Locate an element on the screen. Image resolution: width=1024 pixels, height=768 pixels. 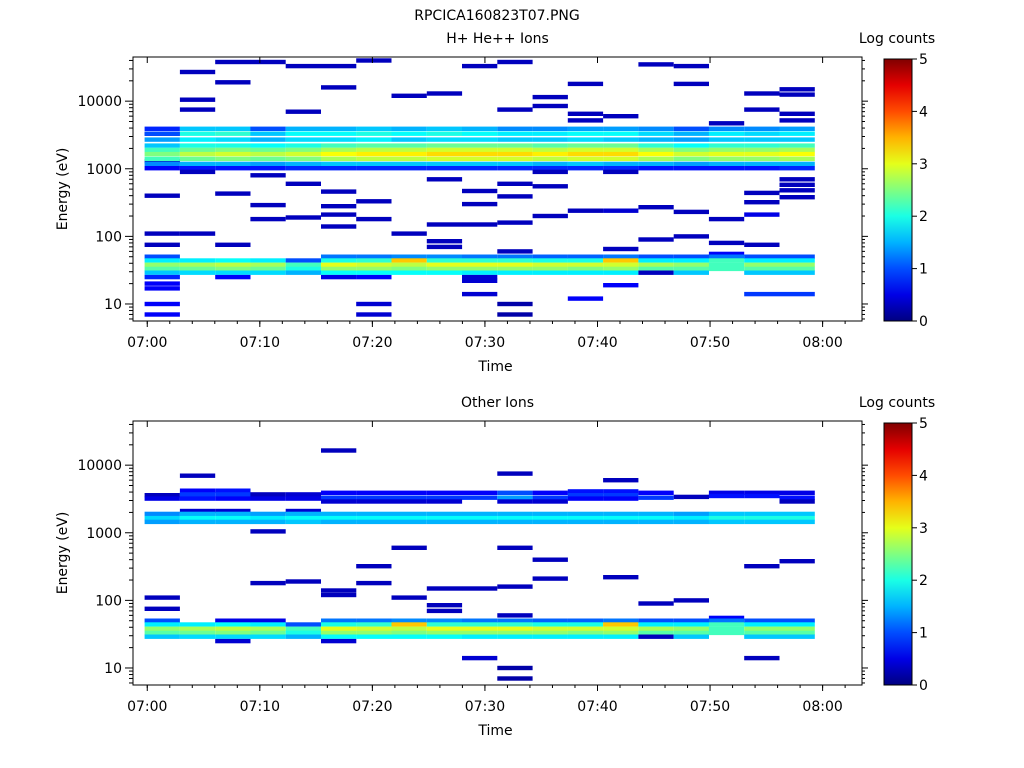
x-tick-label: 07:00 is located at coordinates (147, 343).